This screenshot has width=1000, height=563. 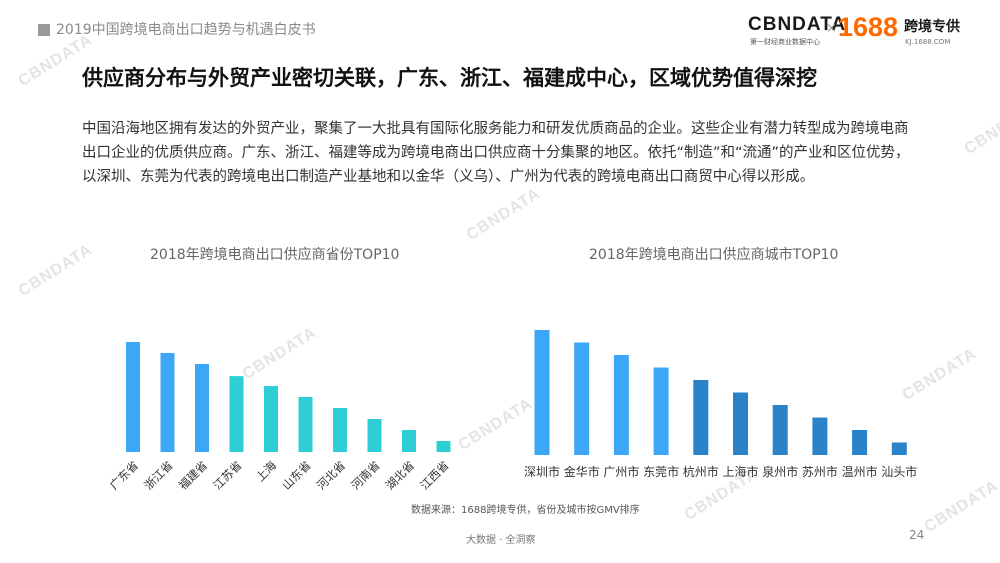 I want to click on tick-label: 泉州市, so click(x=780, y=471).